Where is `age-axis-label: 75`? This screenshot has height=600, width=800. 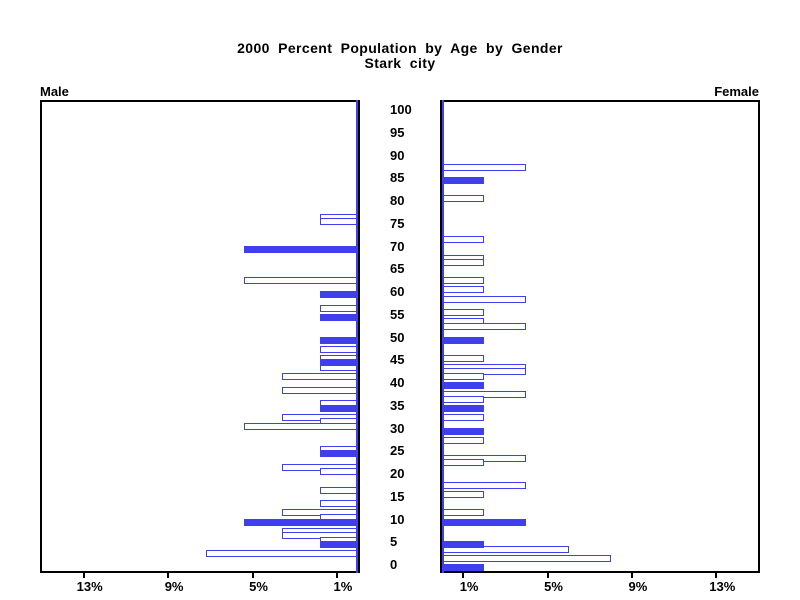
age-axis-label: 75 is located at coordinates (397, 223).